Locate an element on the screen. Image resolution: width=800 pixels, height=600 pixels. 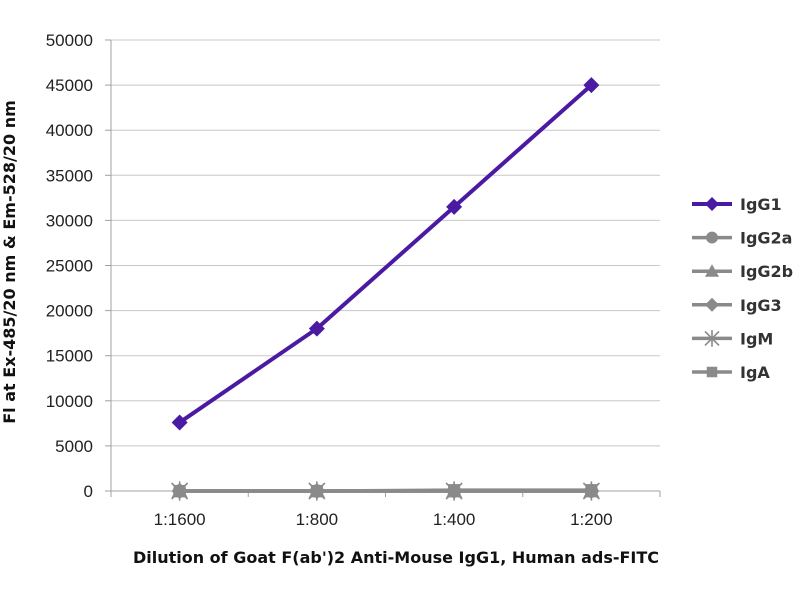
legend-label: IgG1 is located at coordinates (761, 204).